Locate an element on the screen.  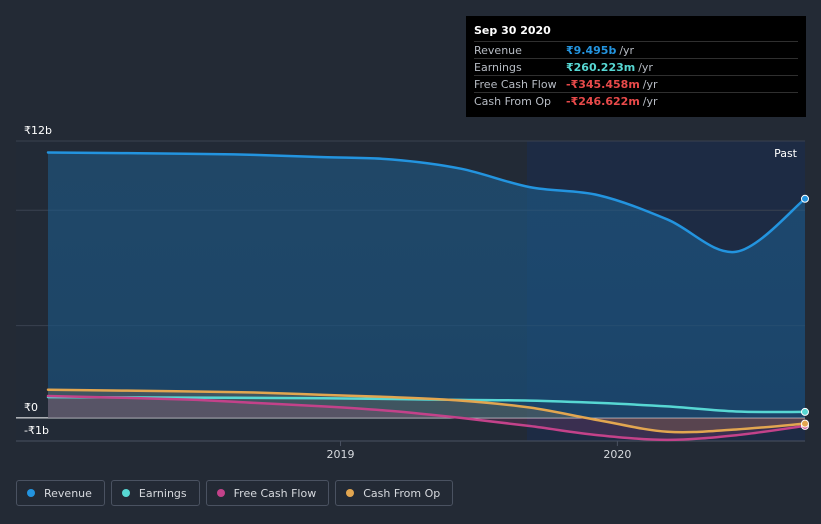
area-free-cash-flow is located at coordinates (426, 418).